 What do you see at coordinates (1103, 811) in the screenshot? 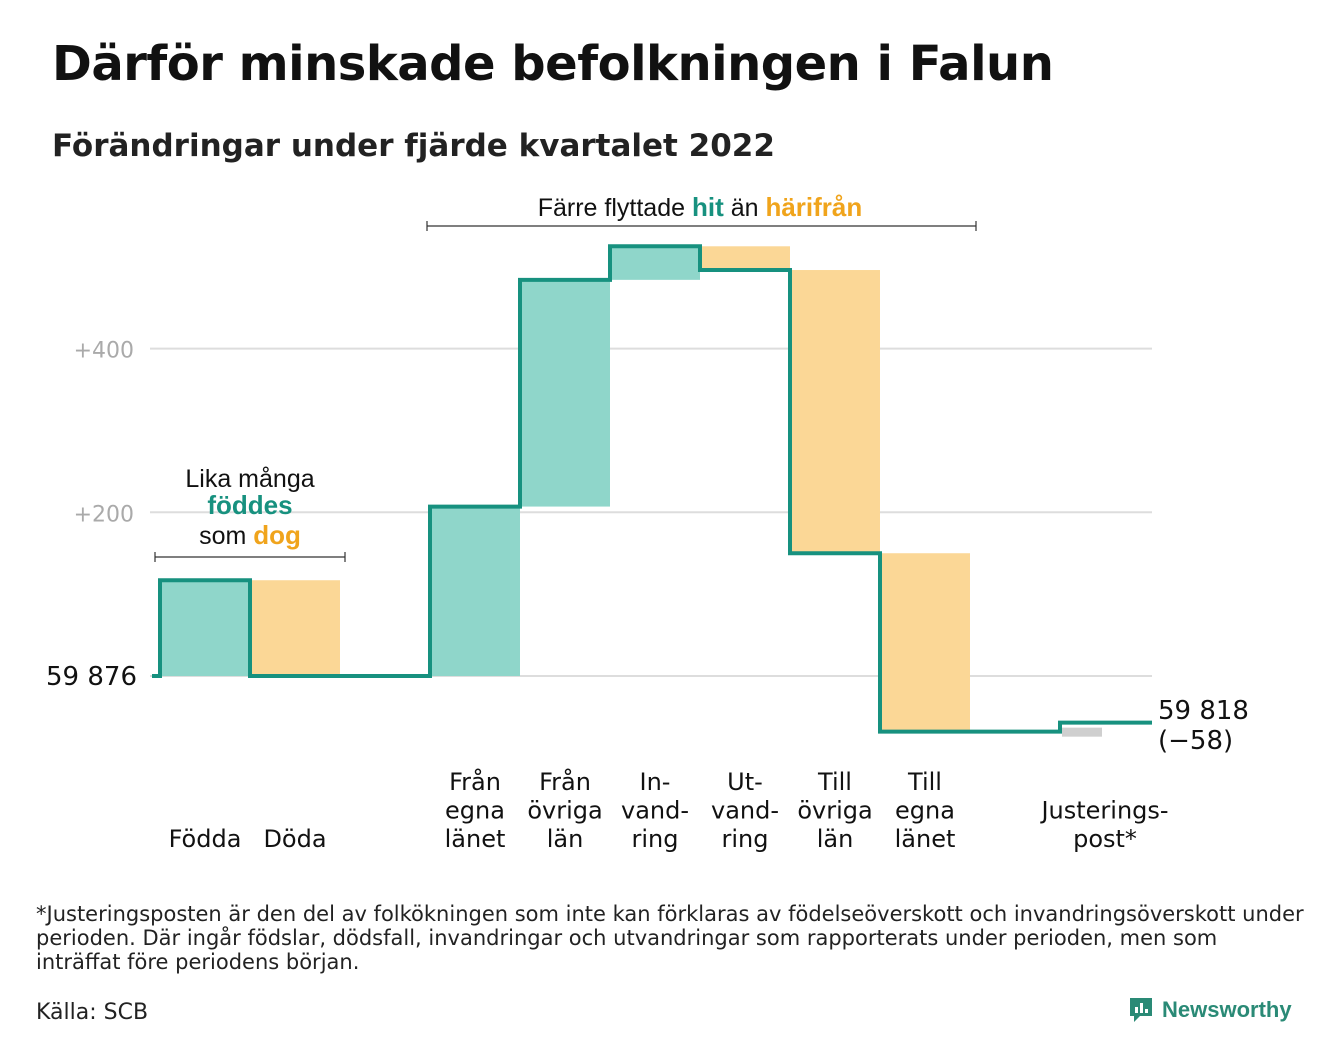
I see `x-tick-label: Justerings-` at bounding box center [1103, 811].